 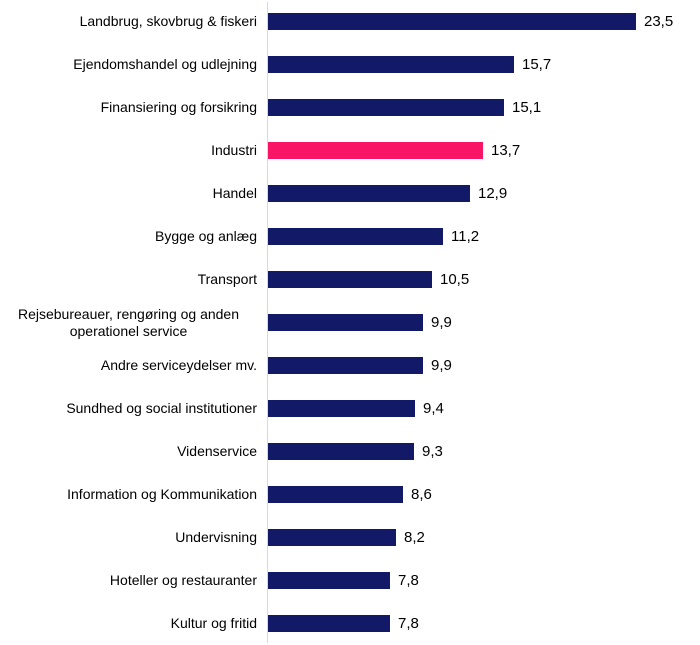 I want to click on value-label: 8,2, so click(x=414, y=537).